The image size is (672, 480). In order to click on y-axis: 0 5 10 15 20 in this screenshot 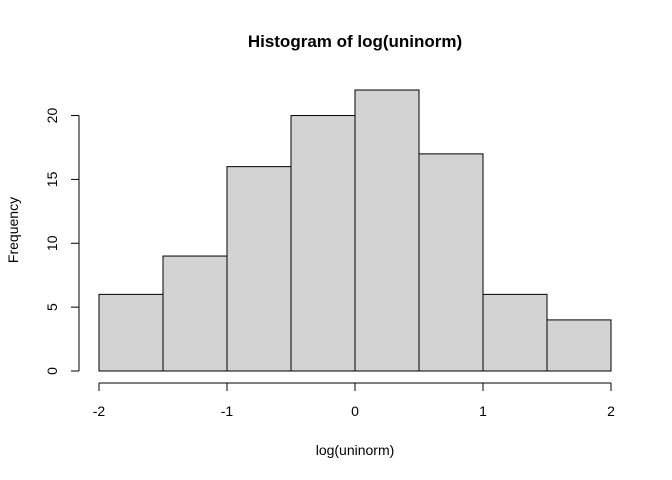, I will do `click(62, 241)`.